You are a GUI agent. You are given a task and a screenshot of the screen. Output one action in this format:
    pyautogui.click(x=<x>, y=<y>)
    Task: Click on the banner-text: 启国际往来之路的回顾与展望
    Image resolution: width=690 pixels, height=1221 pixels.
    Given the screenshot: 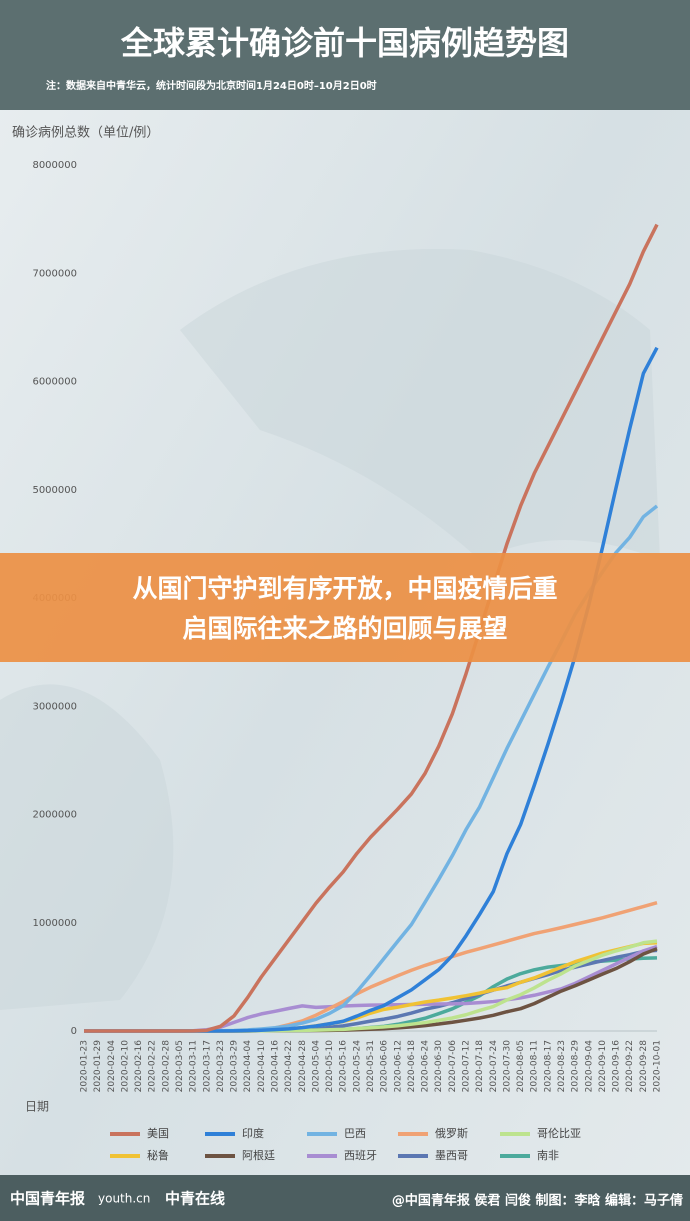 What is the action you would take?
    pyautogui.click(x=344, y=628)
    